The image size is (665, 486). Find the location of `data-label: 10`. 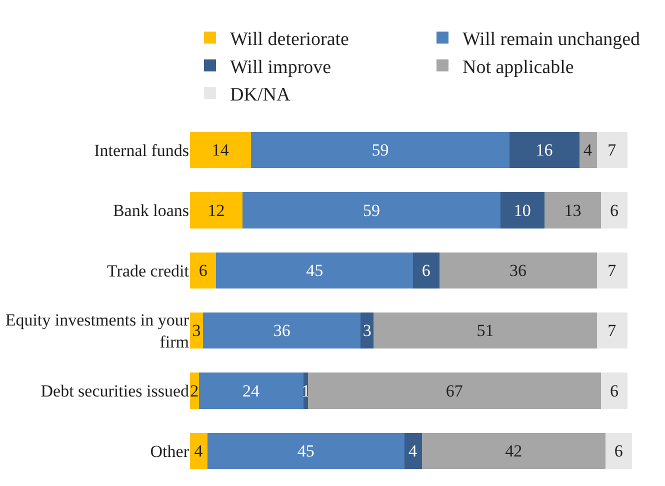

data-label: 10 is located at coordinates (522, 210).